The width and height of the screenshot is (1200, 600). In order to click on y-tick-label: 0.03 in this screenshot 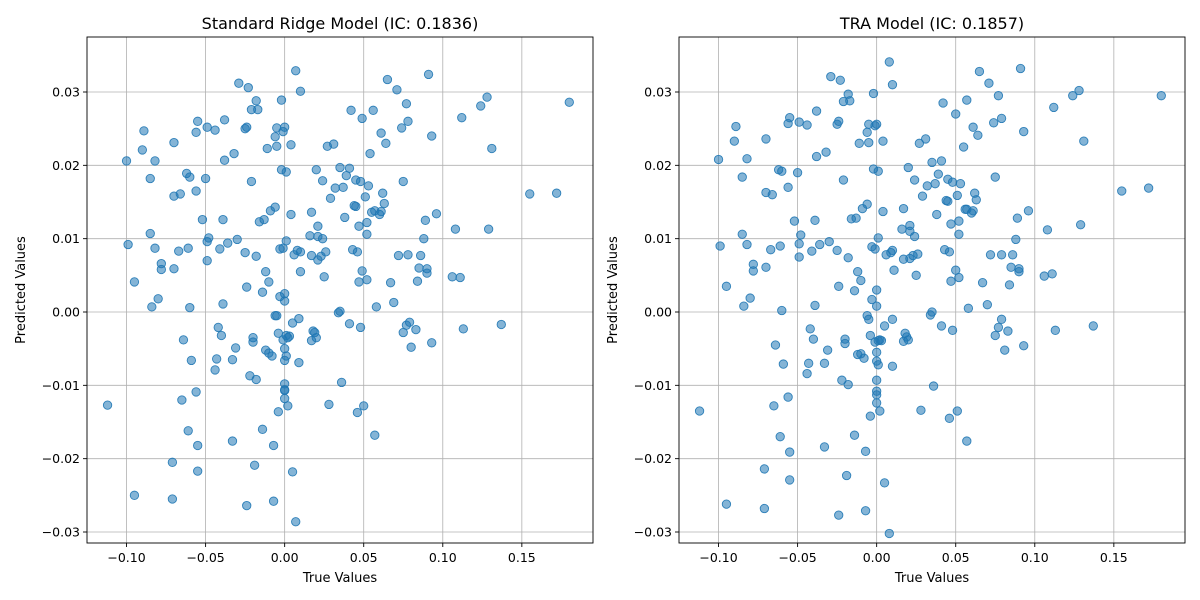, I will do `click(658, 92)`.